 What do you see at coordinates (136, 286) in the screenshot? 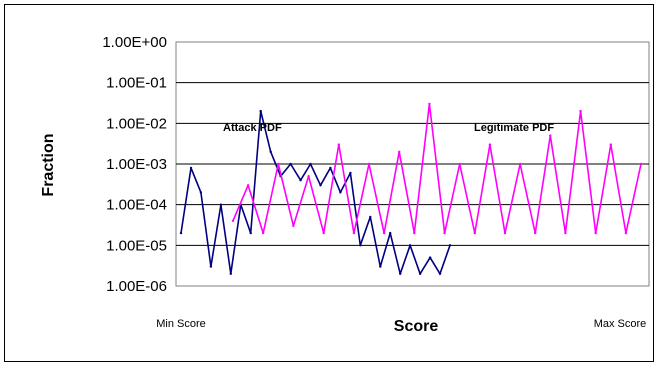
I see `y-tick-label: 1.00E-06` at bounding box center [136, 286].